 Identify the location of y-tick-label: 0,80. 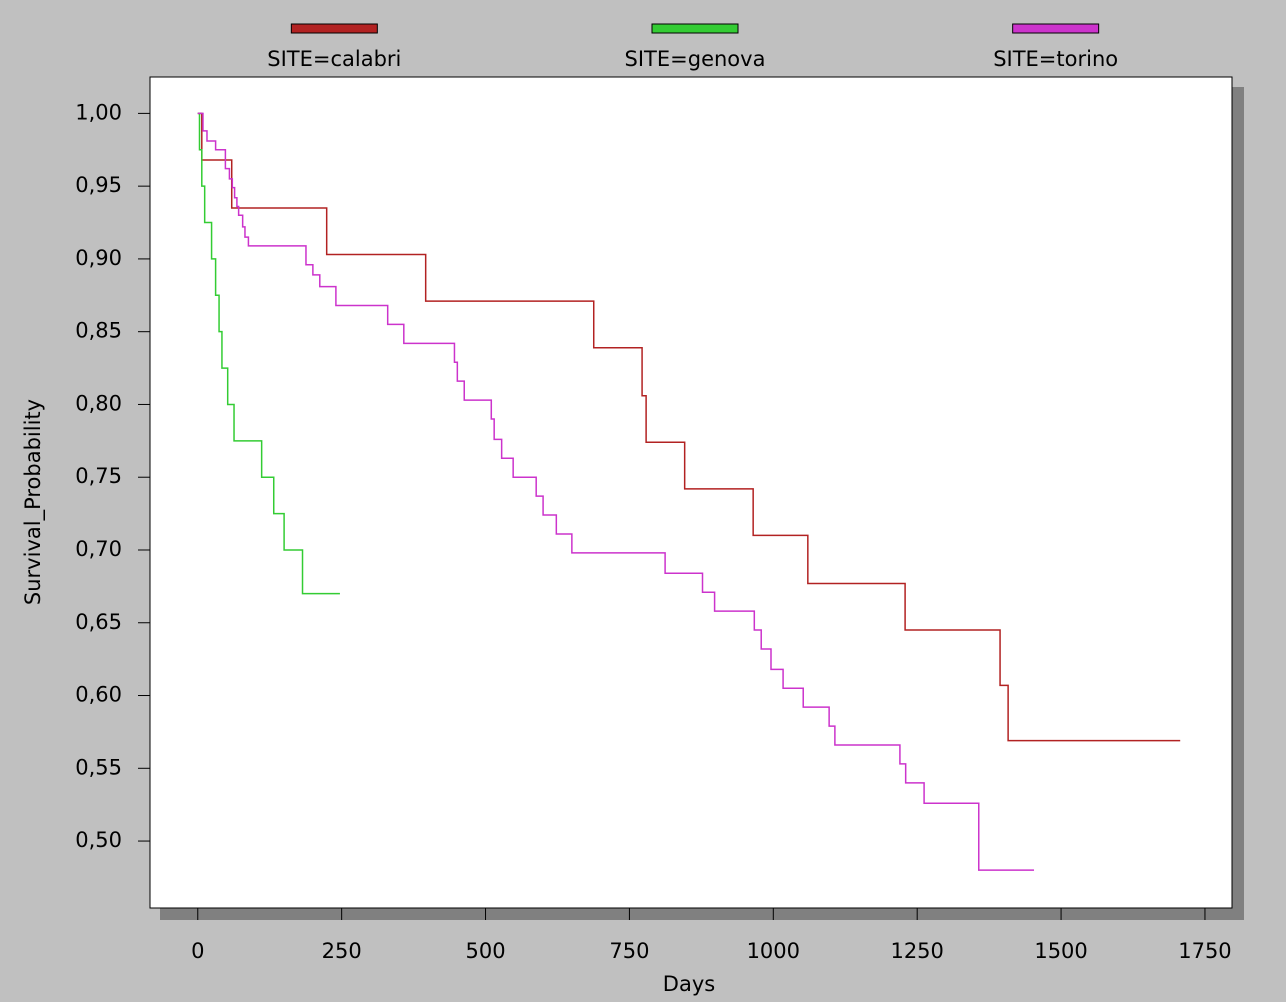
(98, 403).